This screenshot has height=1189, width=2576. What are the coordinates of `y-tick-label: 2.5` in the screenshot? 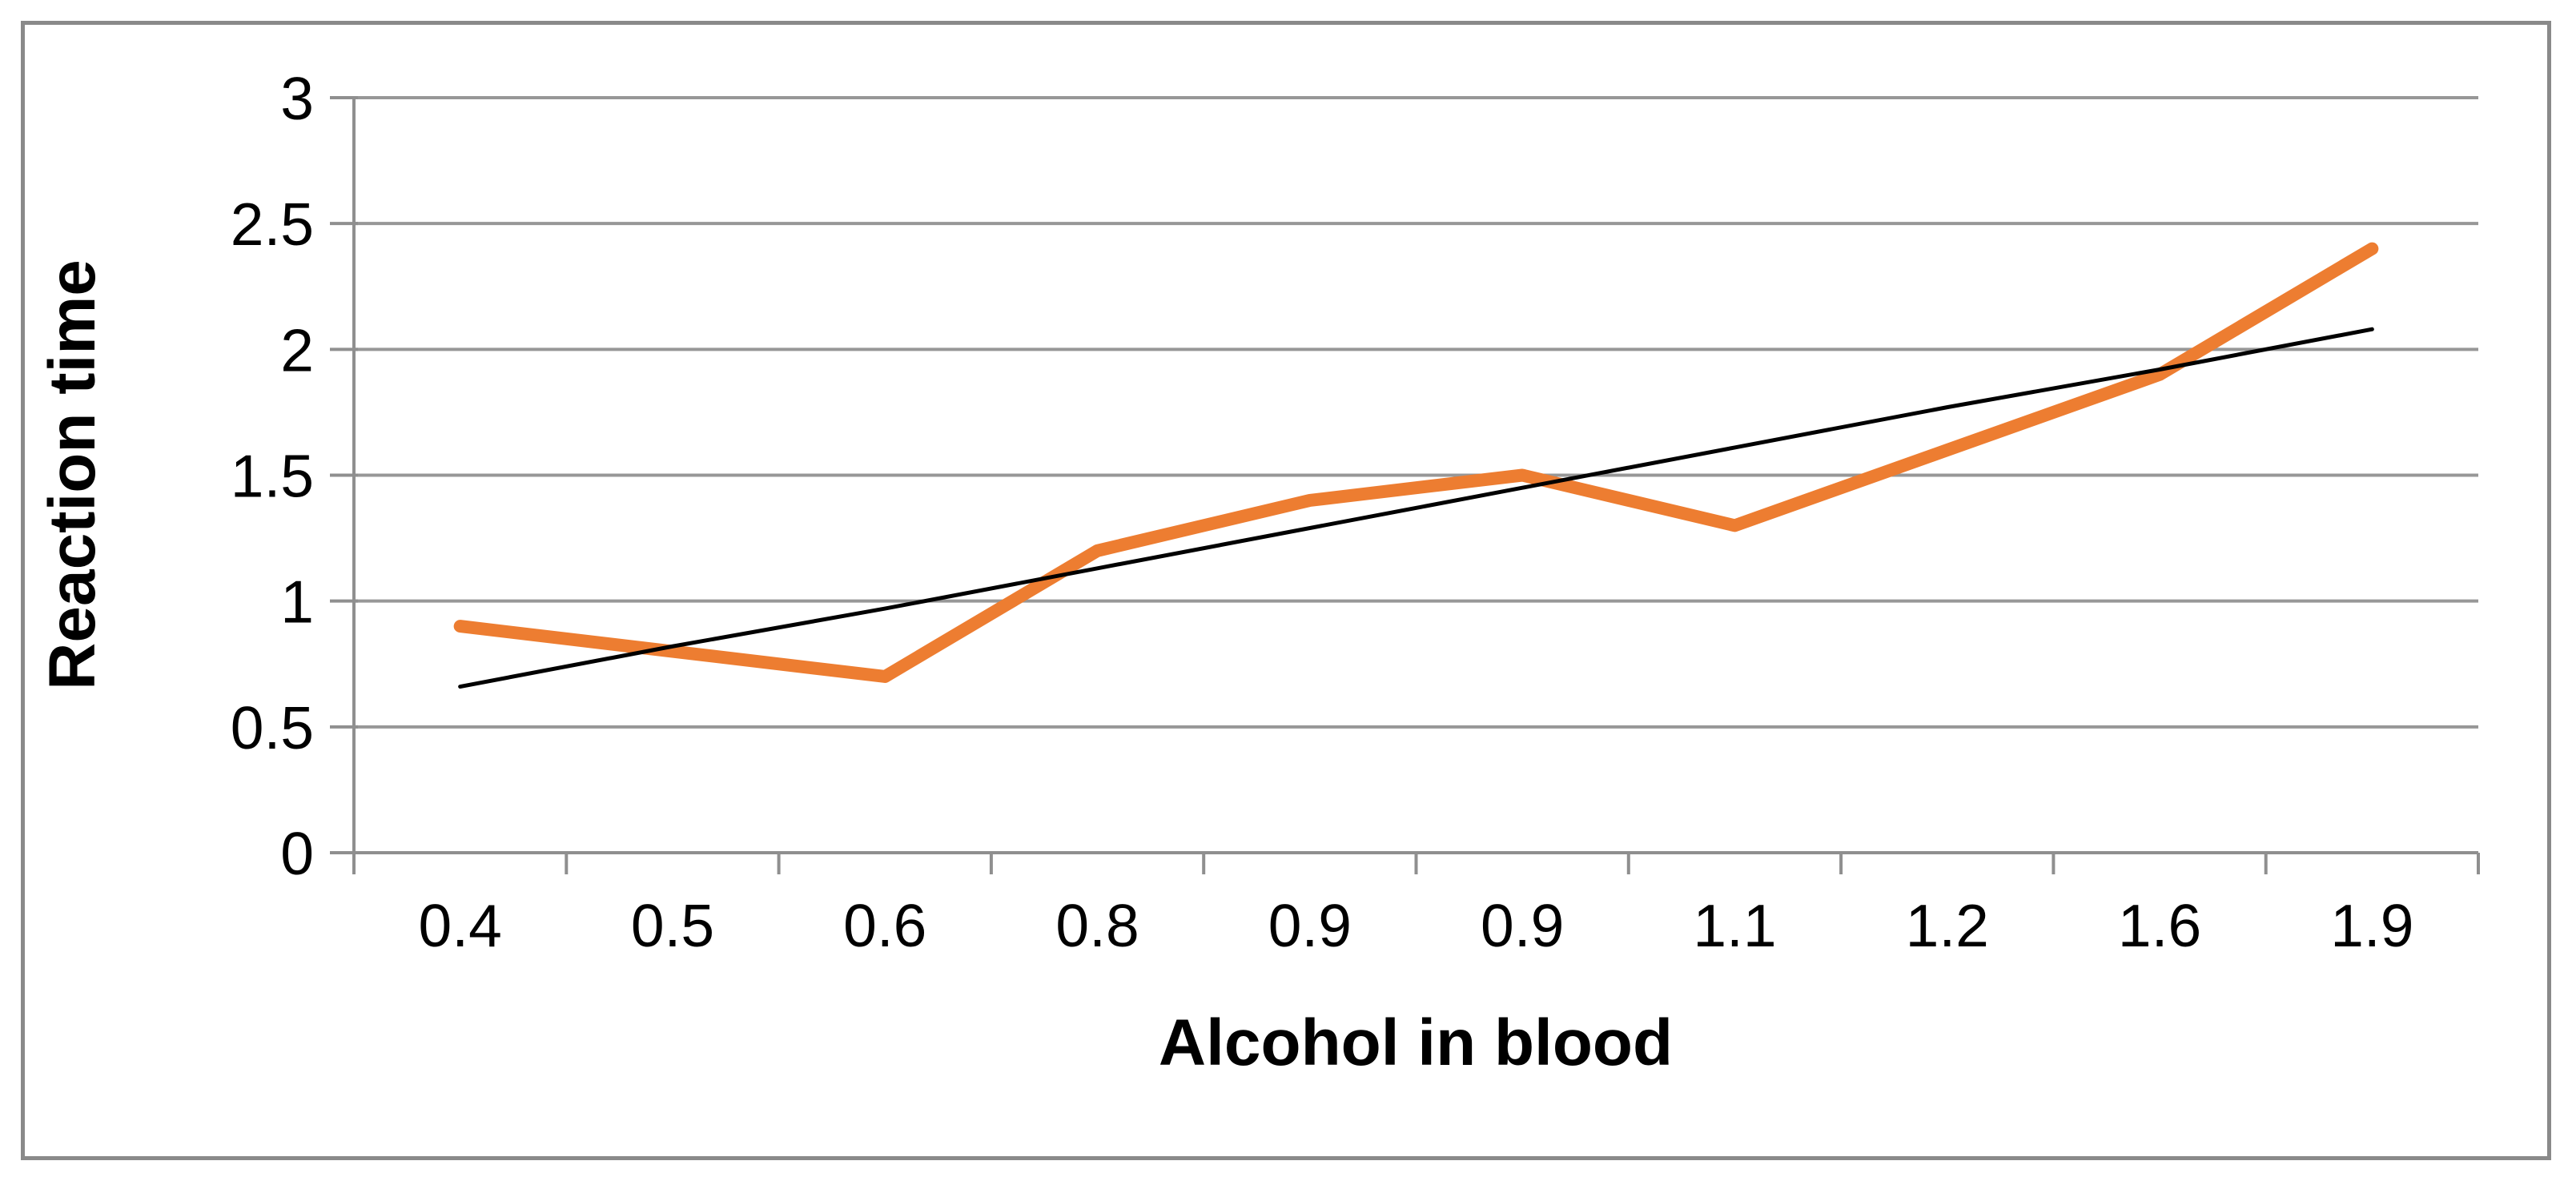 It's located at (272, 224).